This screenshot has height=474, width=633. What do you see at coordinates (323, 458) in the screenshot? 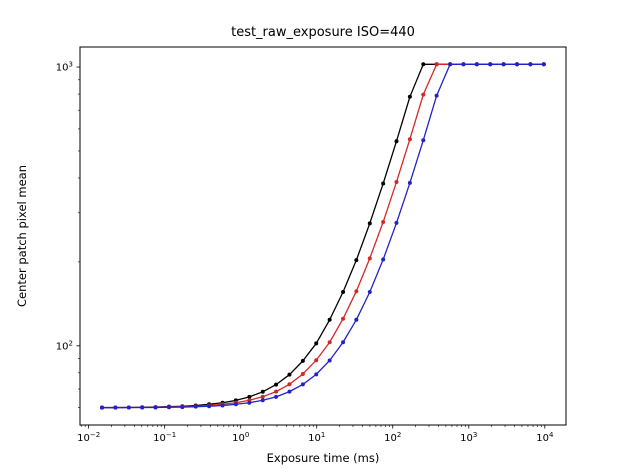
I see `x-axis-label: Exposure time (ms)` at bounding box center [323, 458].